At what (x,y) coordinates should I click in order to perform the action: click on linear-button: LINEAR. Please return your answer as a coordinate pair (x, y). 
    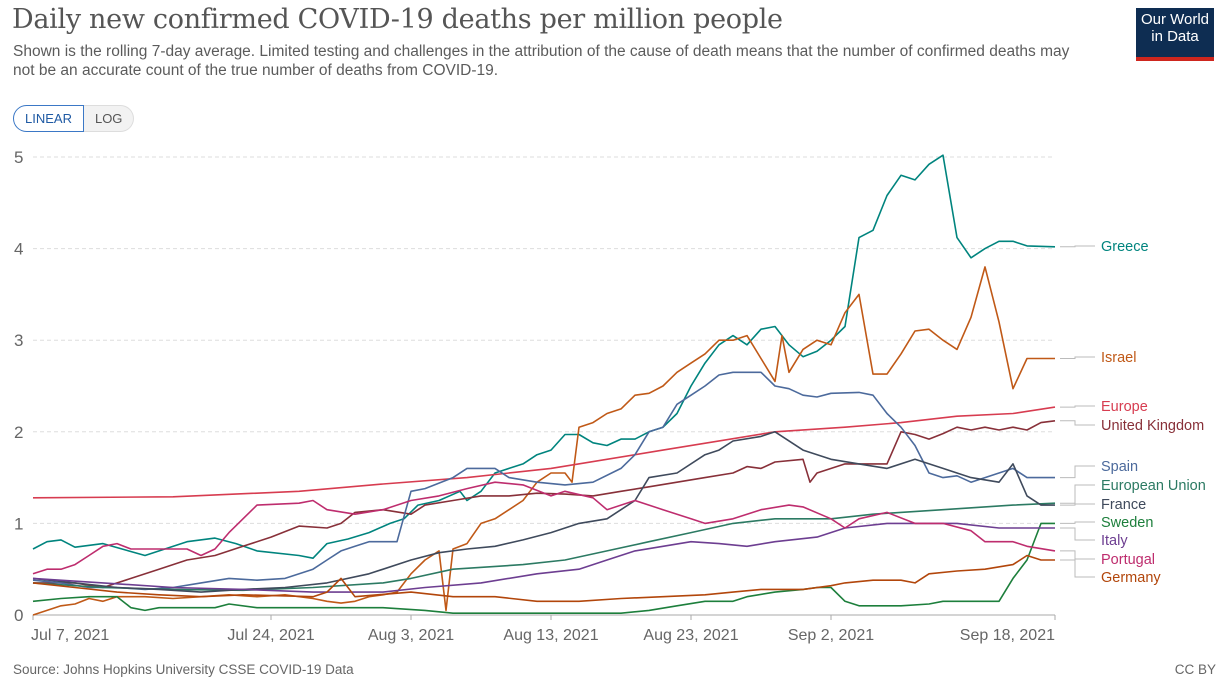
    Looking at the image, I should click on (48, 118).